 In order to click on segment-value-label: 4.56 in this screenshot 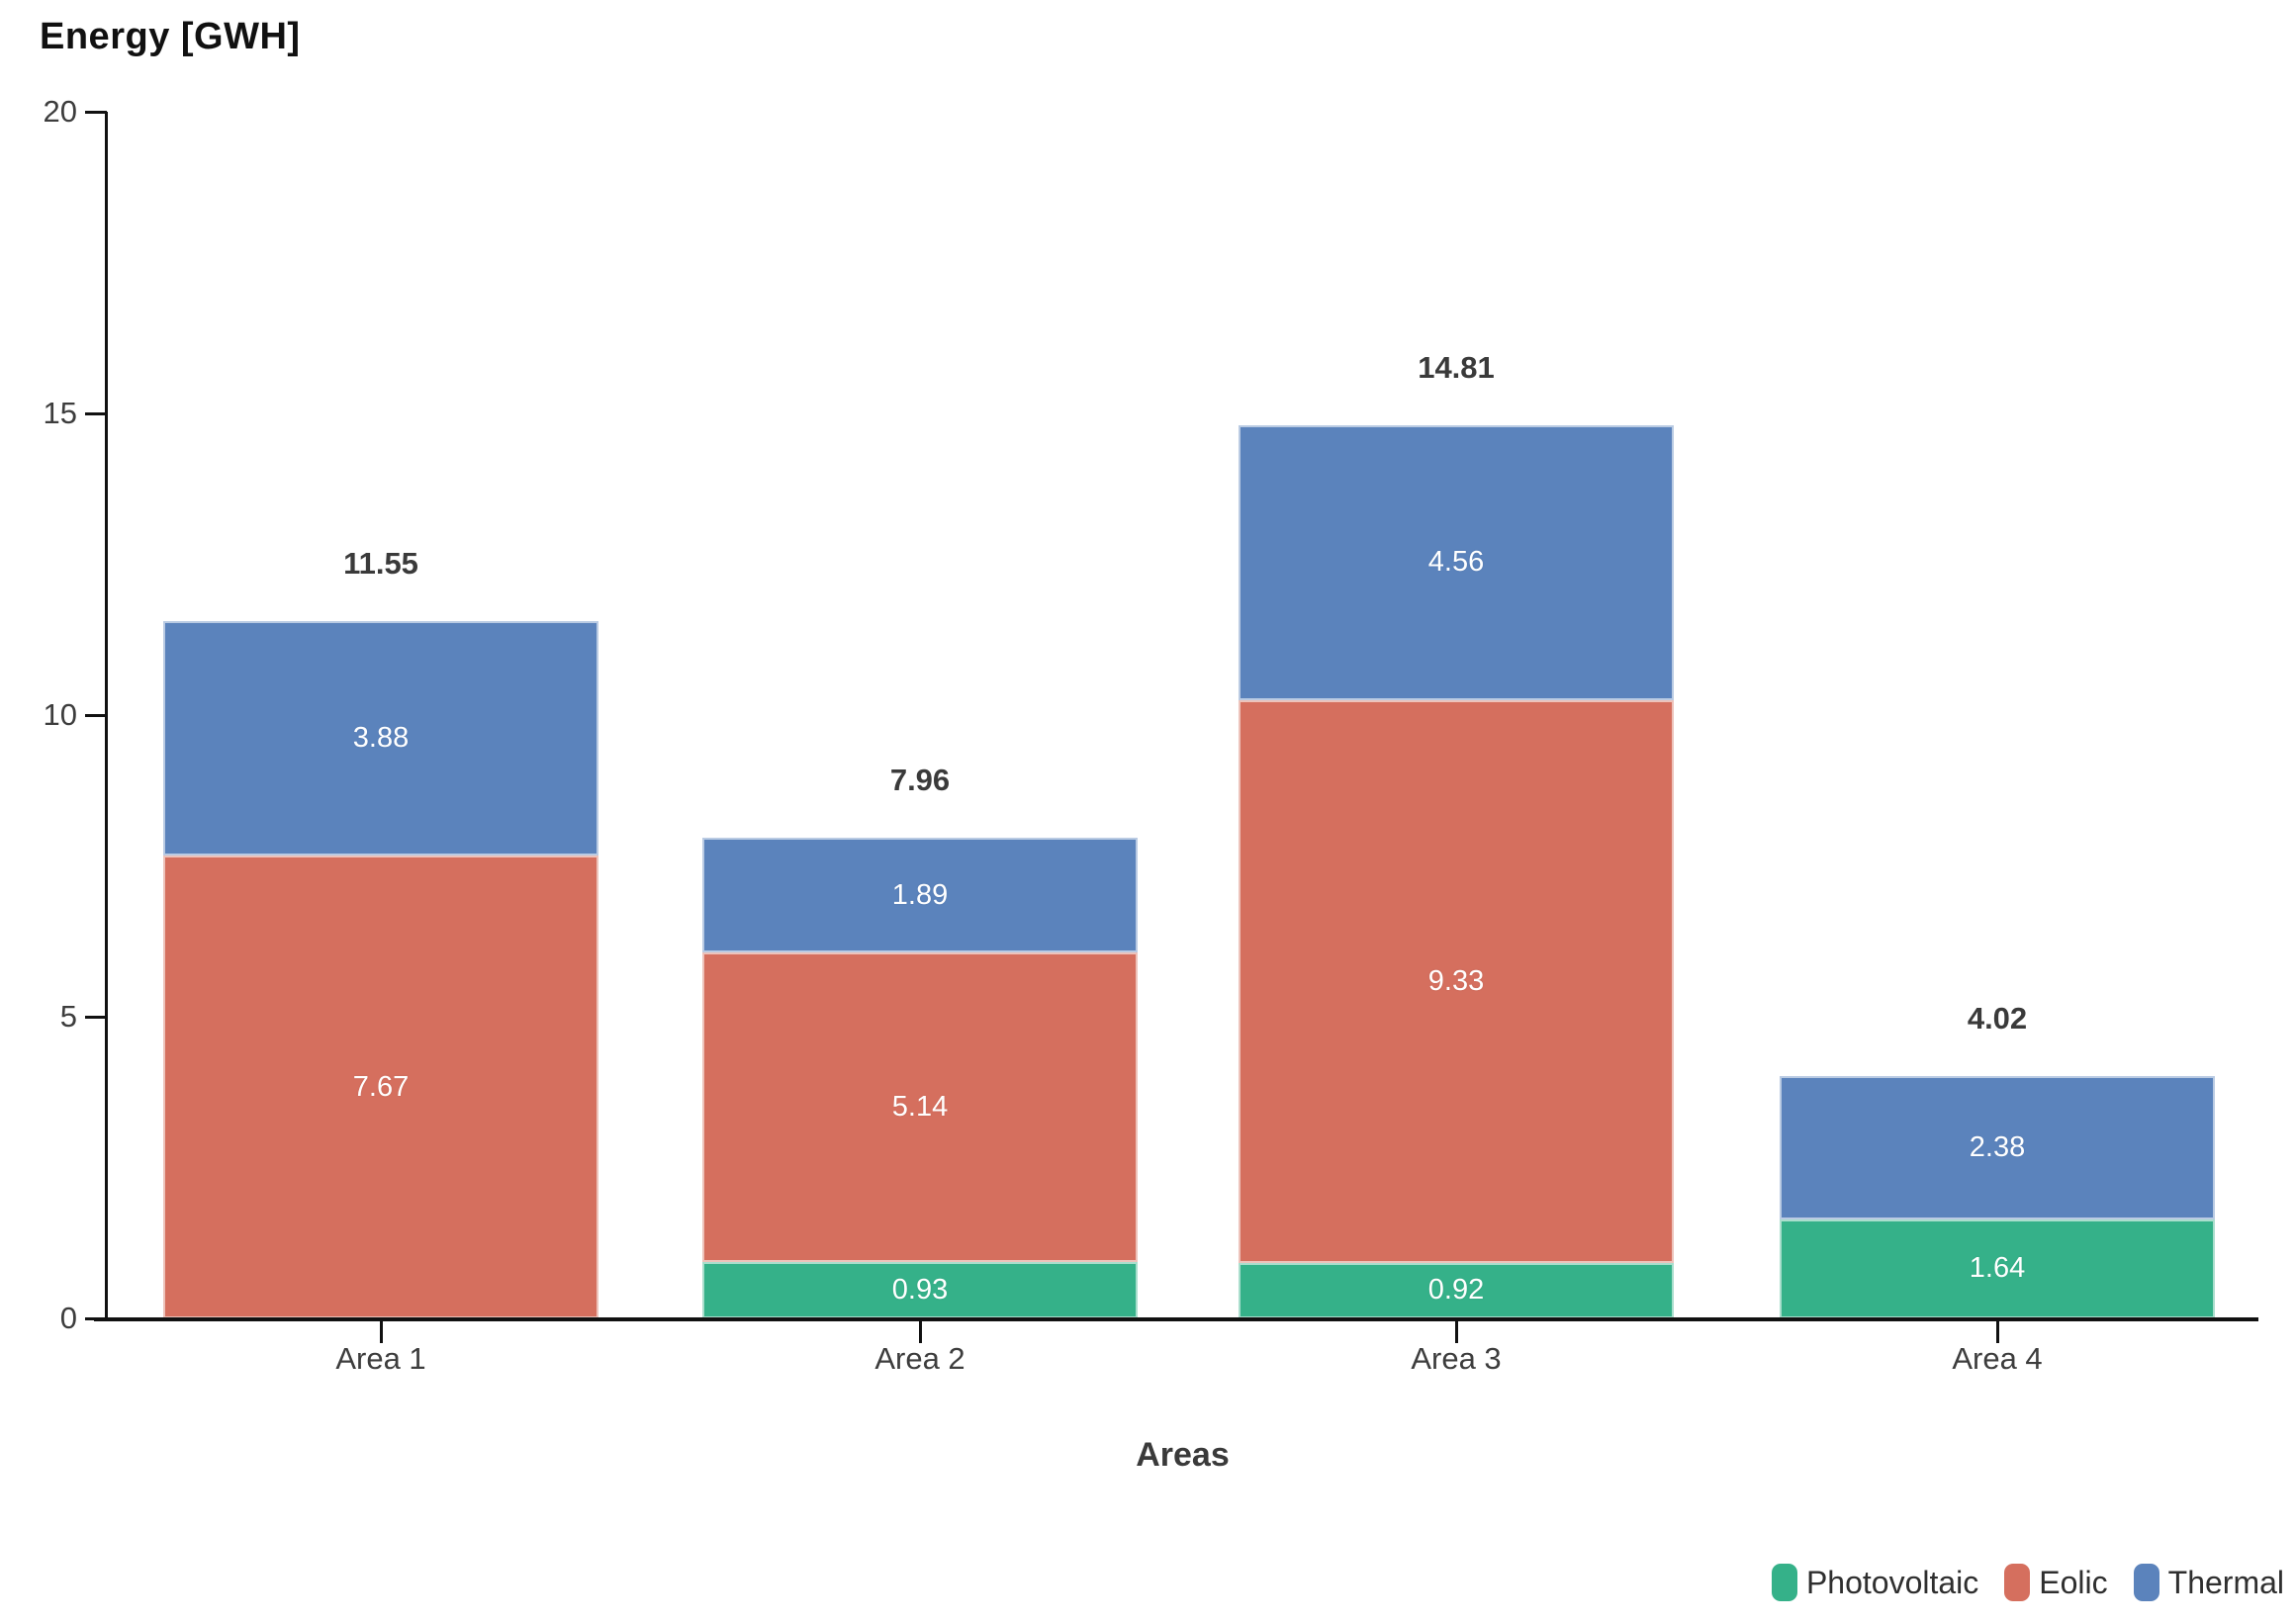, I will do `click(1456, 562)`.